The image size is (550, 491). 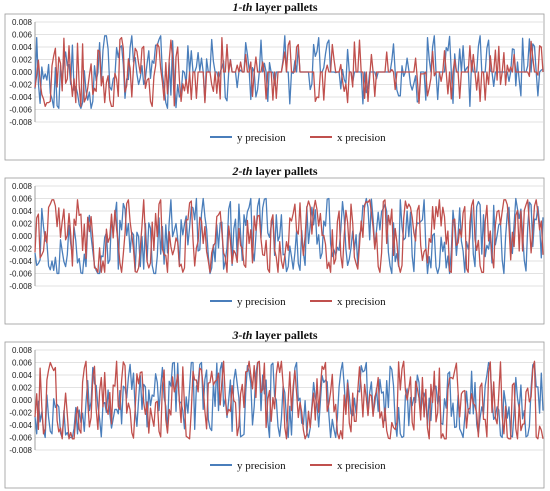 What do you see at coordinates (285, 171) in the screenshot?
I see `chart-title-2-rest: layer pallets` at bounding box center [285, 171].